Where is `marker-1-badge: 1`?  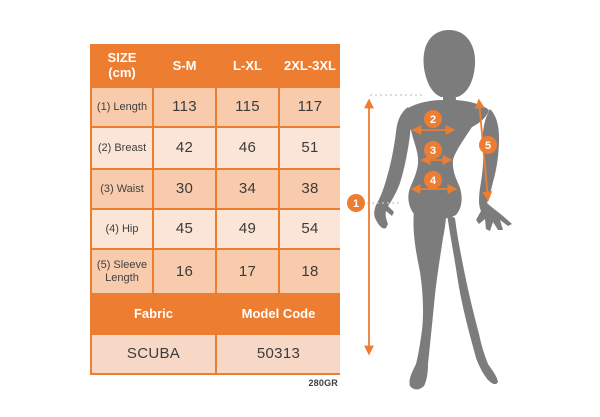
marker-1-badge: 1 is located at coordinates (356, 203).